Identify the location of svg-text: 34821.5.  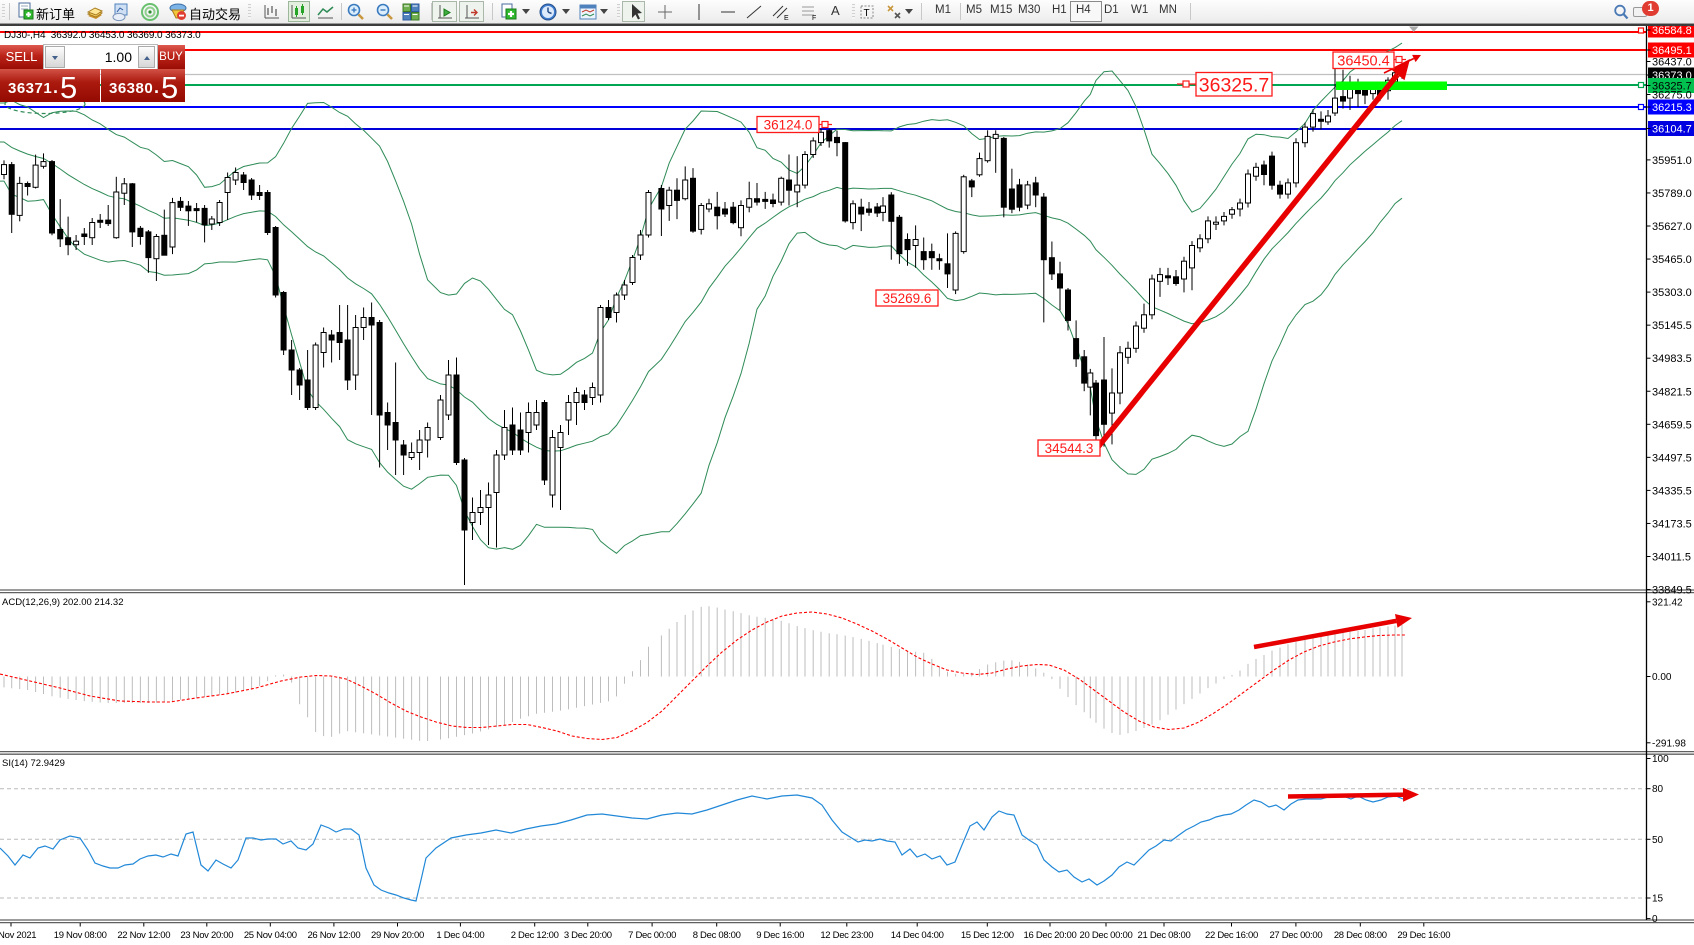
(1672, 392).